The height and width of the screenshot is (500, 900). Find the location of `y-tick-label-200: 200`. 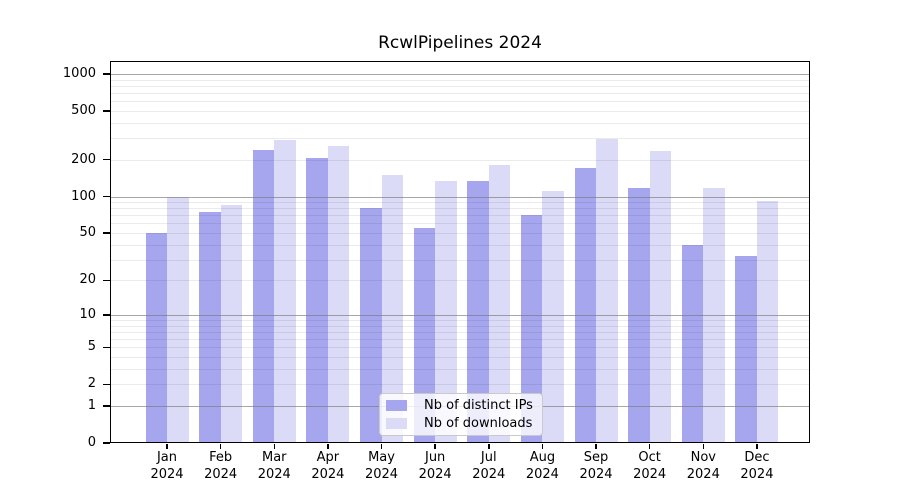

y-tick-label-200: 200 is located at coordinates (83, 159).